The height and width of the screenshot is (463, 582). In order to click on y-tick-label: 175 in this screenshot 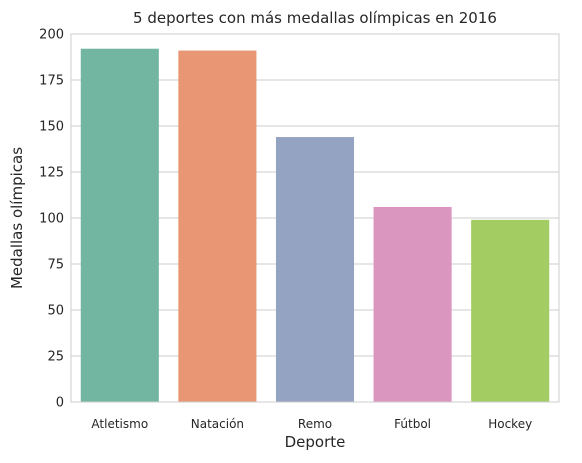, I will do `click(51, 81)`.